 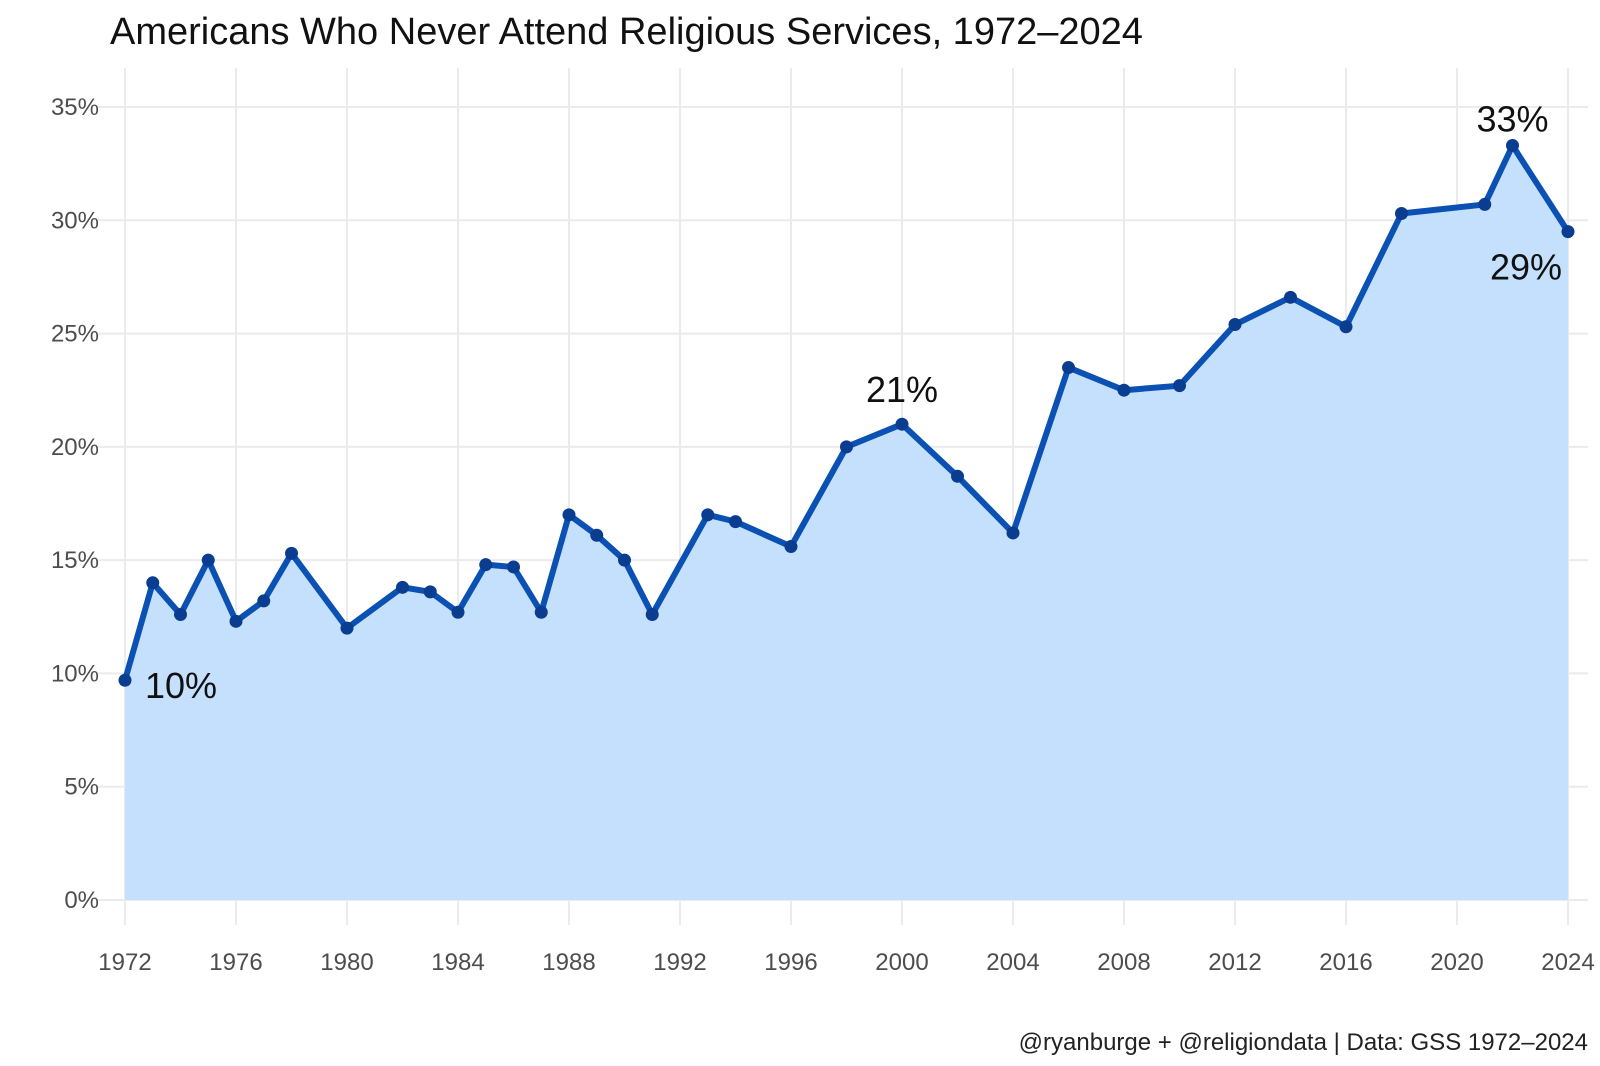 What do you see at coordinates (181, 685) in the screenshot?
I see `data-label: 10%` at bounding box center [181, 685].